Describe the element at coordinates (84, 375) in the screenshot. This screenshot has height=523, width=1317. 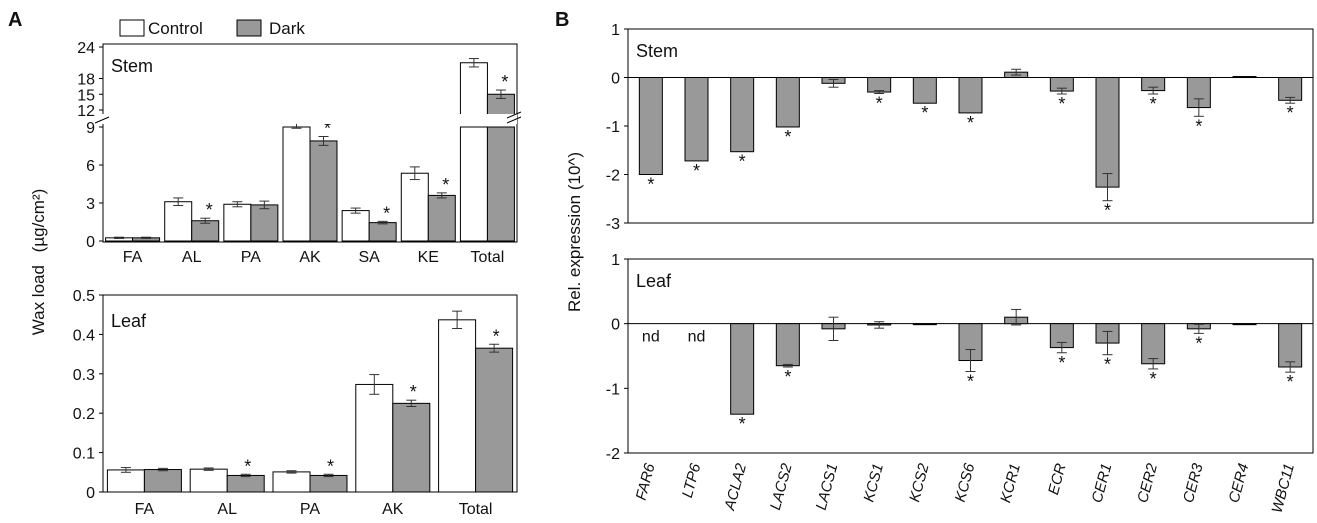
I see `y-tick-label: 0.3` at that location.